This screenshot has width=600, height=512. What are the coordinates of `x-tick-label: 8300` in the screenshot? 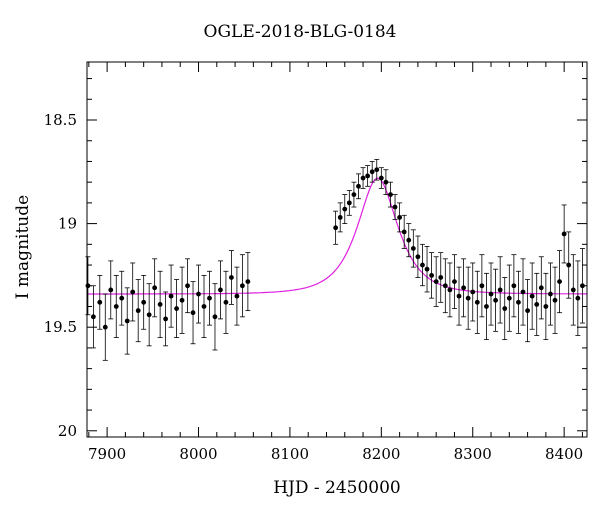 It's located at (473, 454).